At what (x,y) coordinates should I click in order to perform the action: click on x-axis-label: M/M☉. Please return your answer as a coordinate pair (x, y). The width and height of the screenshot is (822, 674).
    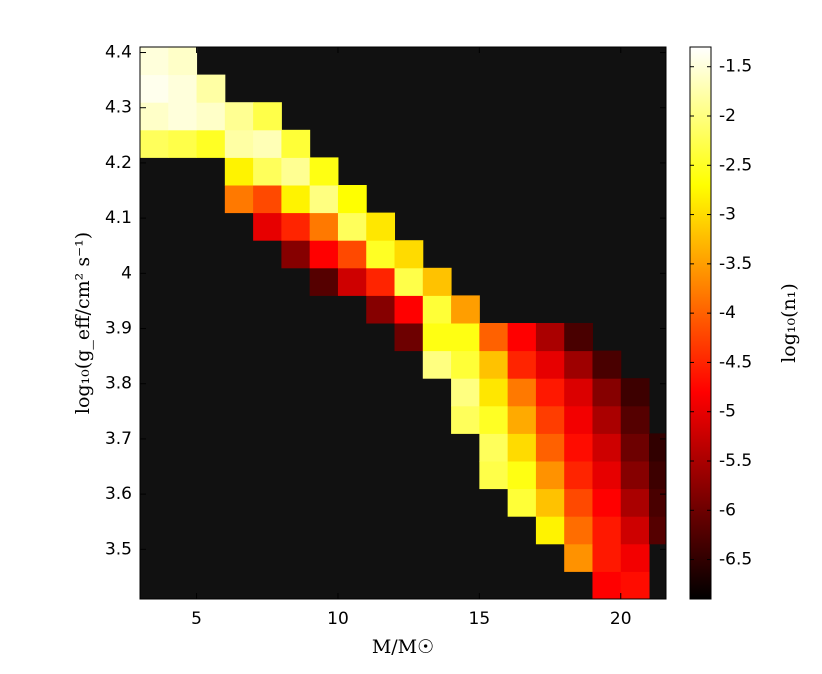
    Looking at the image, I should click on (403, 647).